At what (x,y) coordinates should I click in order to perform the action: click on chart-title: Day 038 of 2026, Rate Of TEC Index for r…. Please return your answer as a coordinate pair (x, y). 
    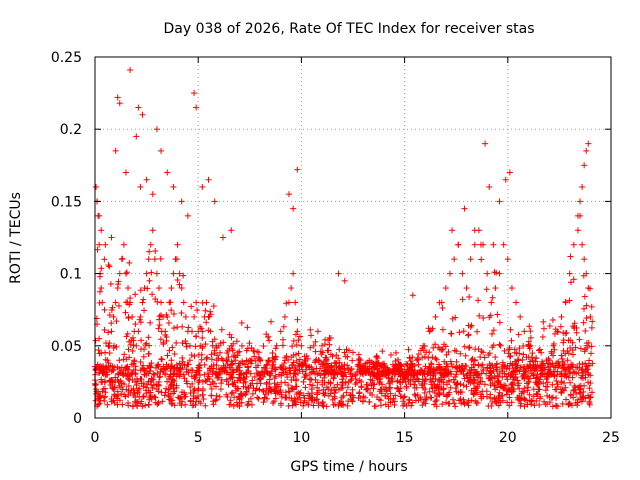
    Looking at the image, I should click on (348, 29).